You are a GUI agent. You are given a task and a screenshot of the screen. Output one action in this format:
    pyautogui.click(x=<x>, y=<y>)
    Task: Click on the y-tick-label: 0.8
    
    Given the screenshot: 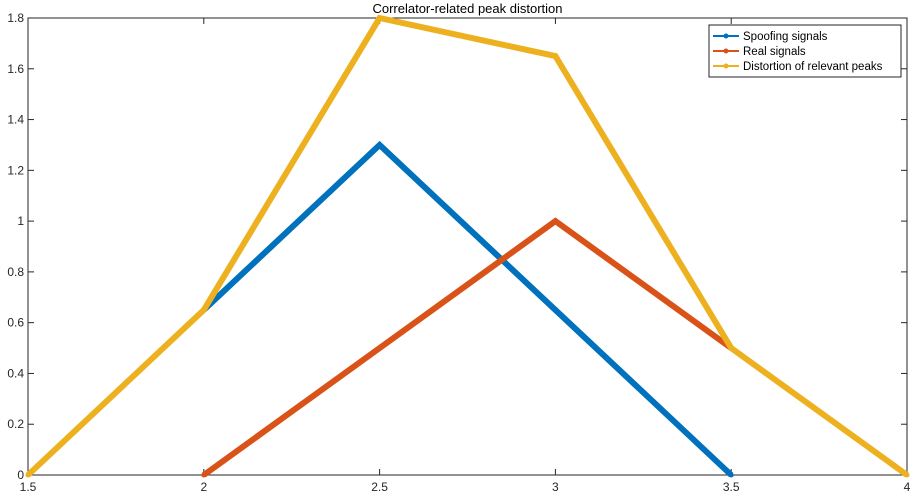 What is the action you would take?
    pyautogui.click(x=15, y=272)
    